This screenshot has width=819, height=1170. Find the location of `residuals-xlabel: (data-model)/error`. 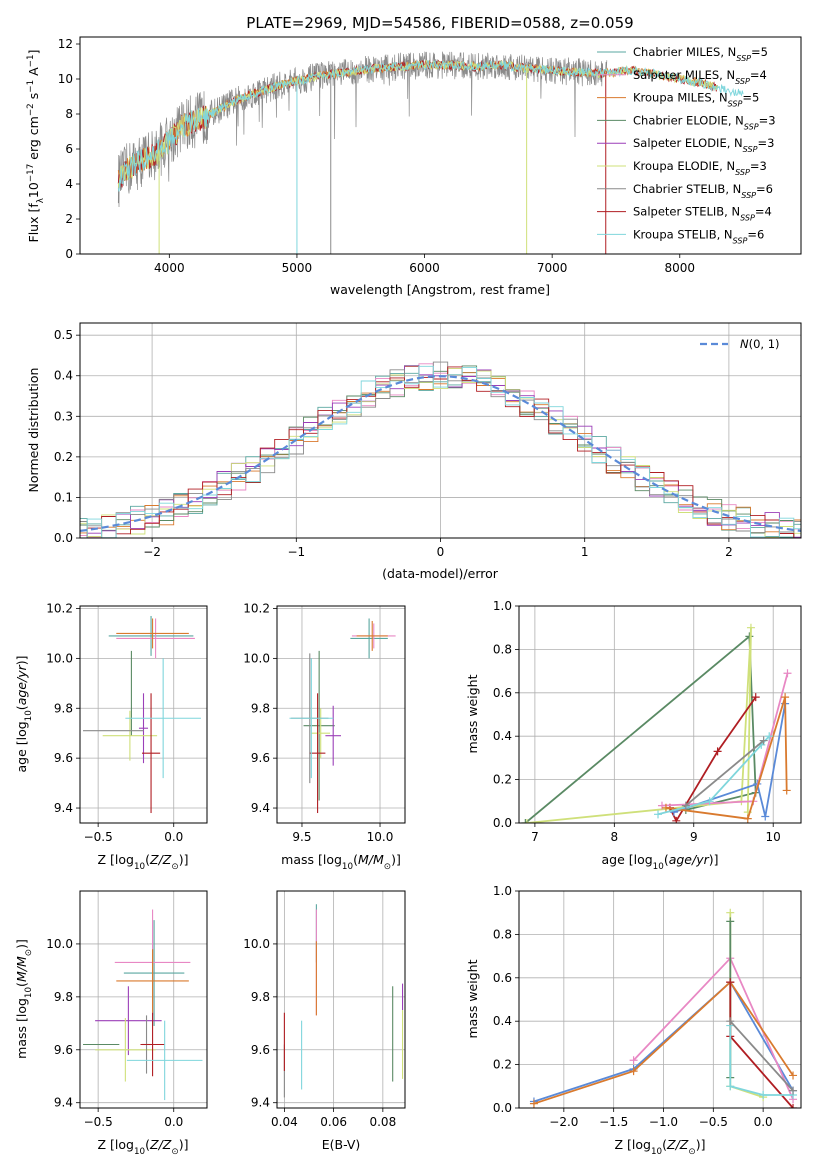

residuals-xlabel: (data-model)/error is located at coordinates (440, 573).